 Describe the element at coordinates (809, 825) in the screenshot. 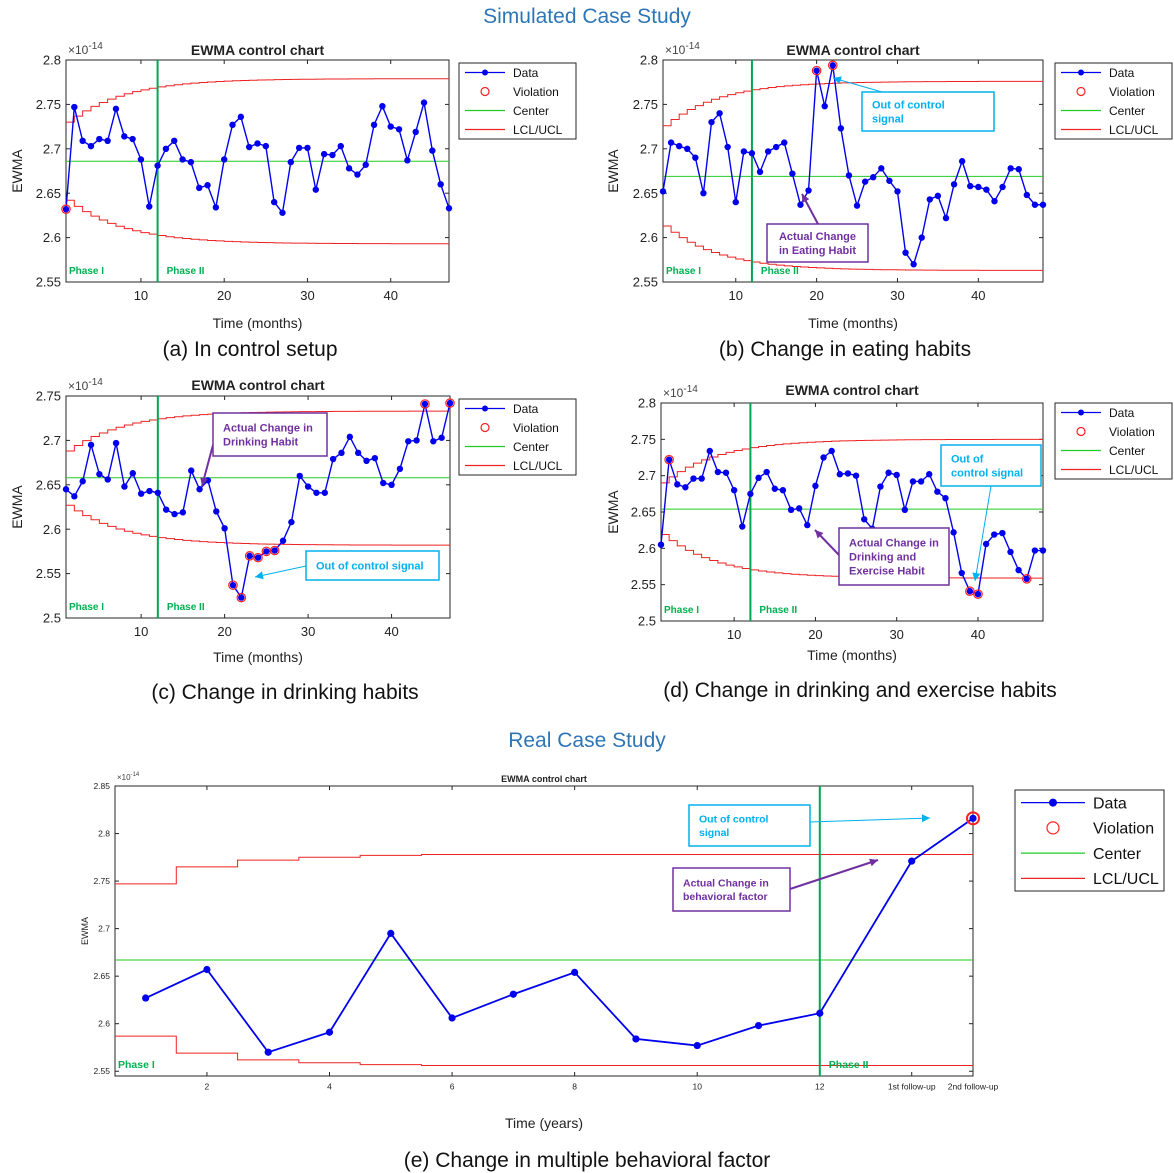

I see `out-of-control-callout: Out of control signal` at that location.